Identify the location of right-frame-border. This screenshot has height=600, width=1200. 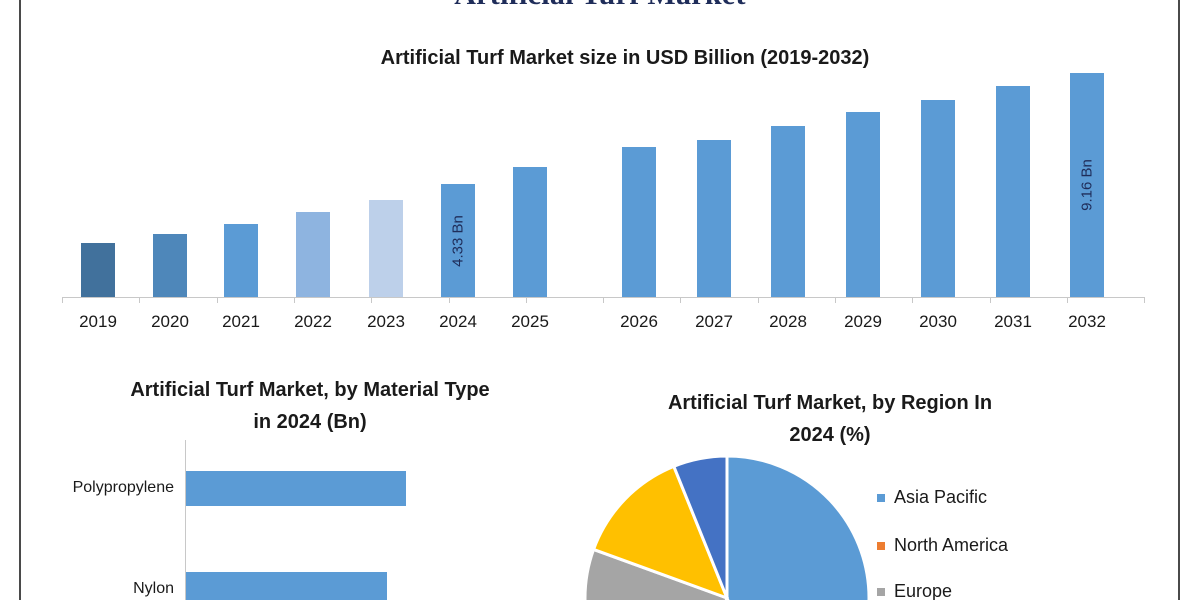
(1179, 300).